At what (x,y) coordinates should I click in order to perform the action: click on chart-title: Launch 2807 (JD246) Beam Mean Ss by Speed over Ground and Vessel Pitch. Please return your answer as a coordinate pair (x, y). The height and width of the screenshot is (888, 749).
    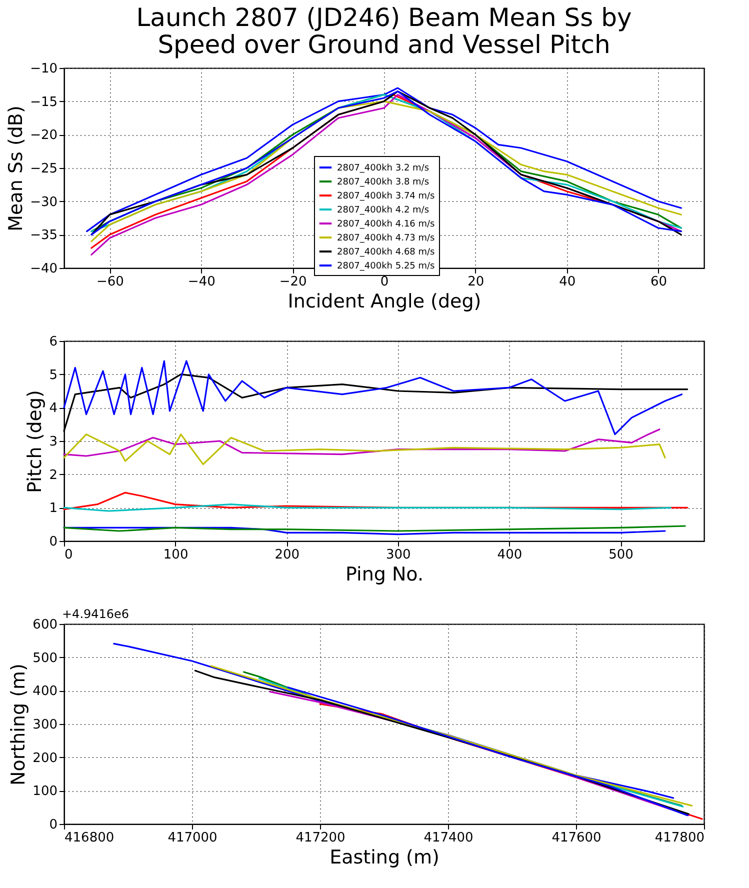
    Looking at the image, I should click on (384, 31).